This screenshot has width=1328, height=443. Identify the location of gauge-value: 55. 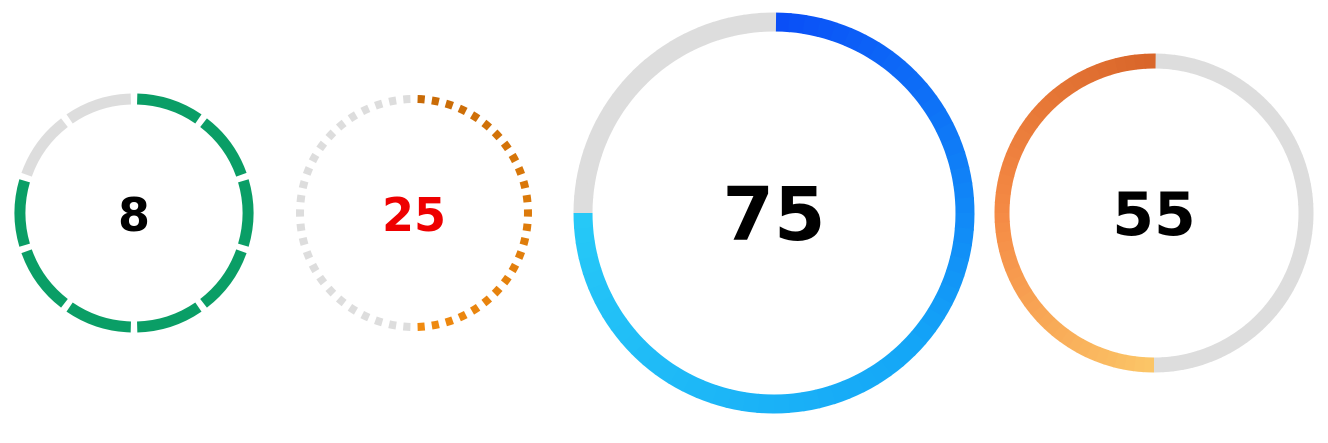
(1154, 215).